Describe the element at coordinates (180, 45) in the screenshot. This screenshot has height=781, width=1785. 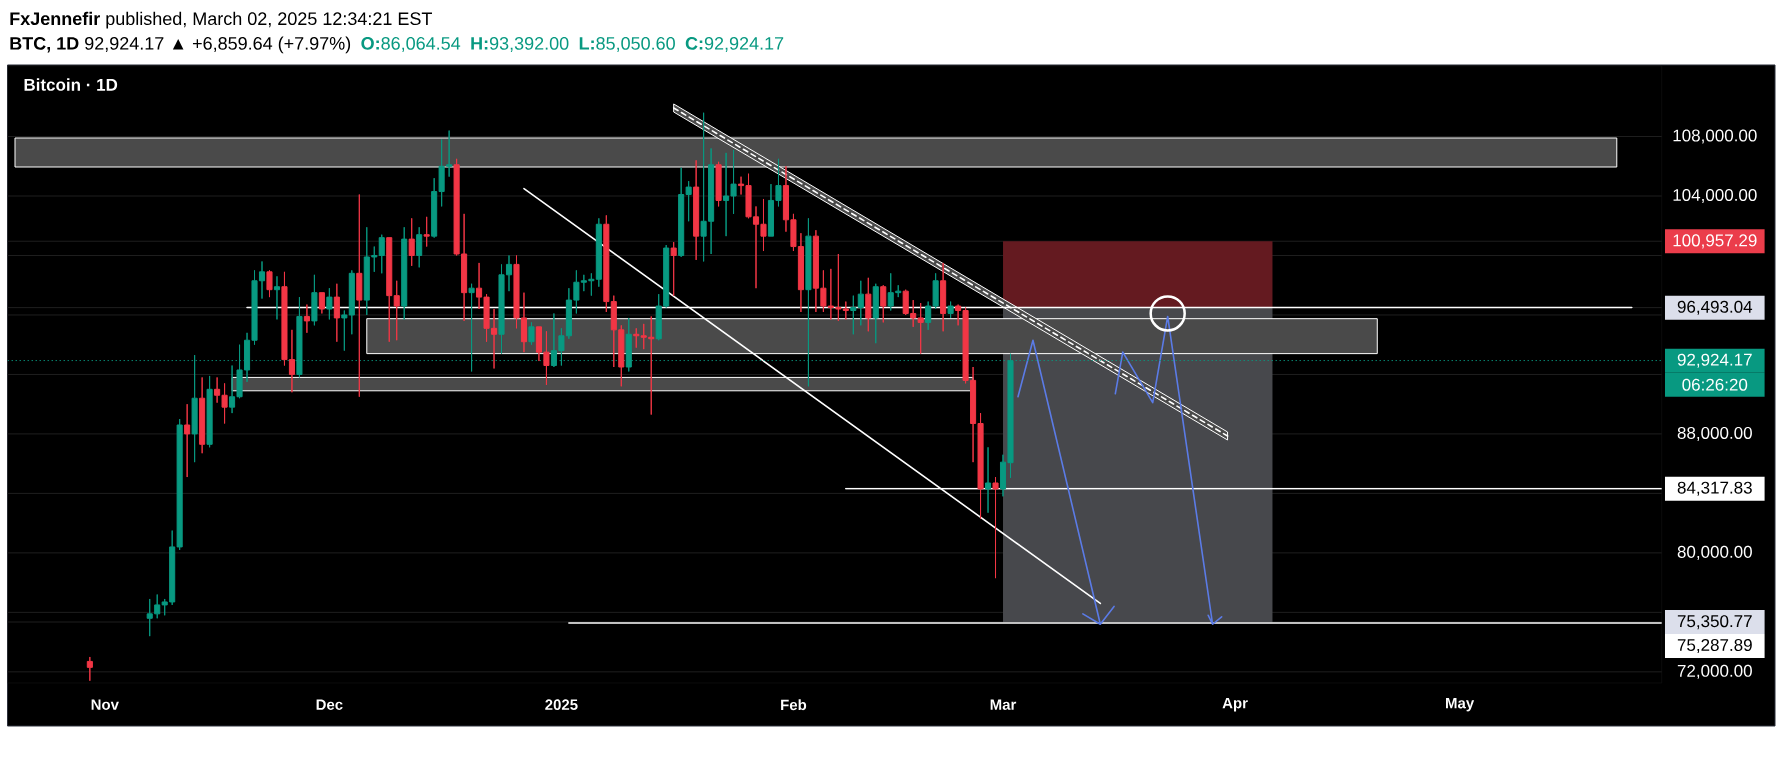
I see `text: BTC, 1D 92,924.17 ▲ +6,859.64 (+7.97%)` at that location.